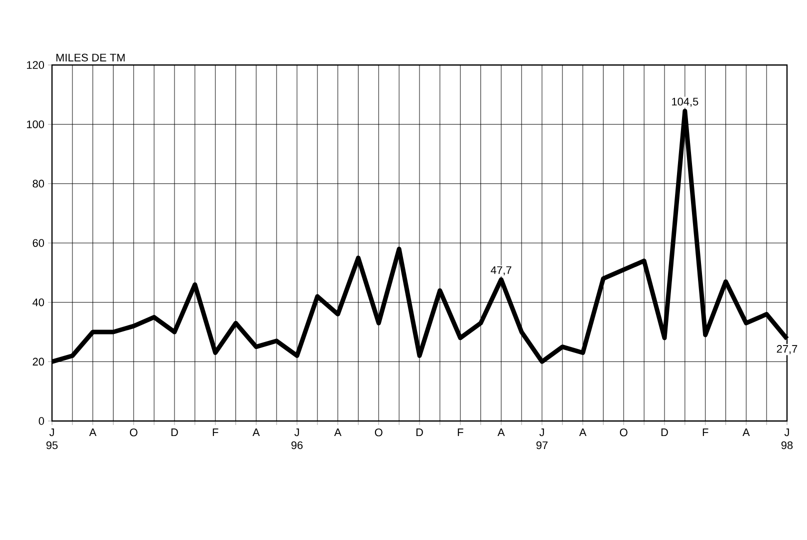 This screenshot has height=540, width=807. What do you see at coordinates (501, 271) in the screenshot?
I see `data-label: 47,7` at bounding box center [501, 271].